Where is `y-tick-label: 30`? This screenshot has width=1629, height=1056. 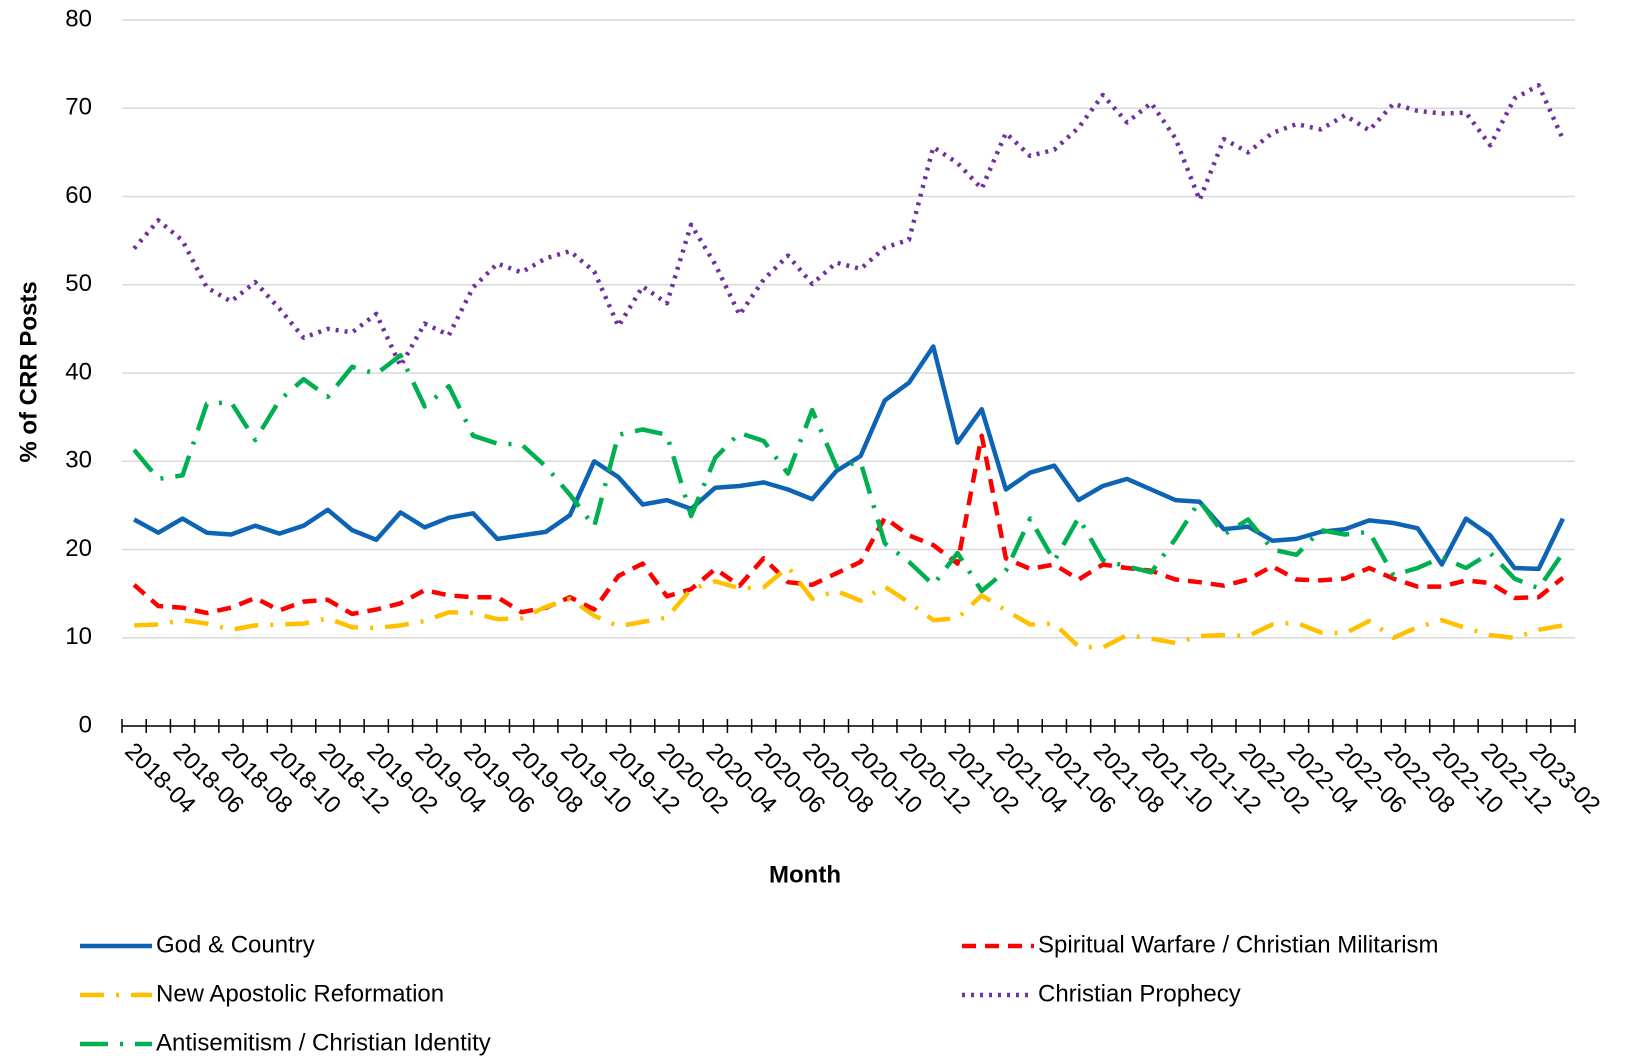
y-tick-label: 30 is located at coordinates (78, 460).